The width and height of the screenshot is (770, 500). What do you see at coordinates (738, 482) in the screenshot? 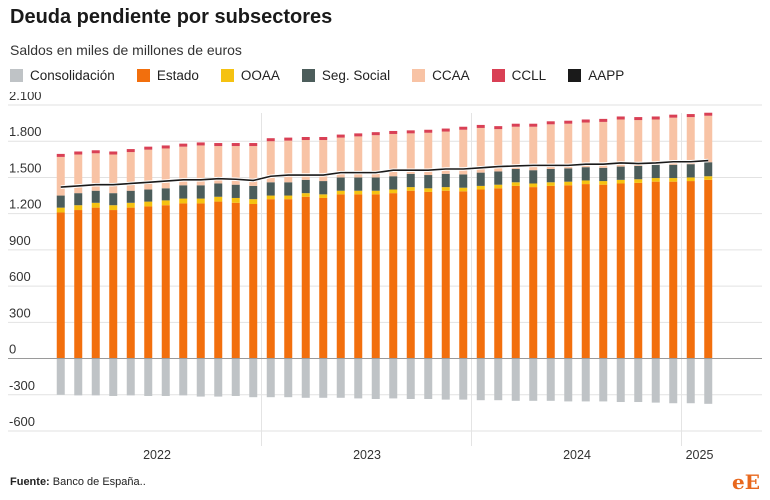
I see `brand-logo-e: e` at bounding box center [738, 482].